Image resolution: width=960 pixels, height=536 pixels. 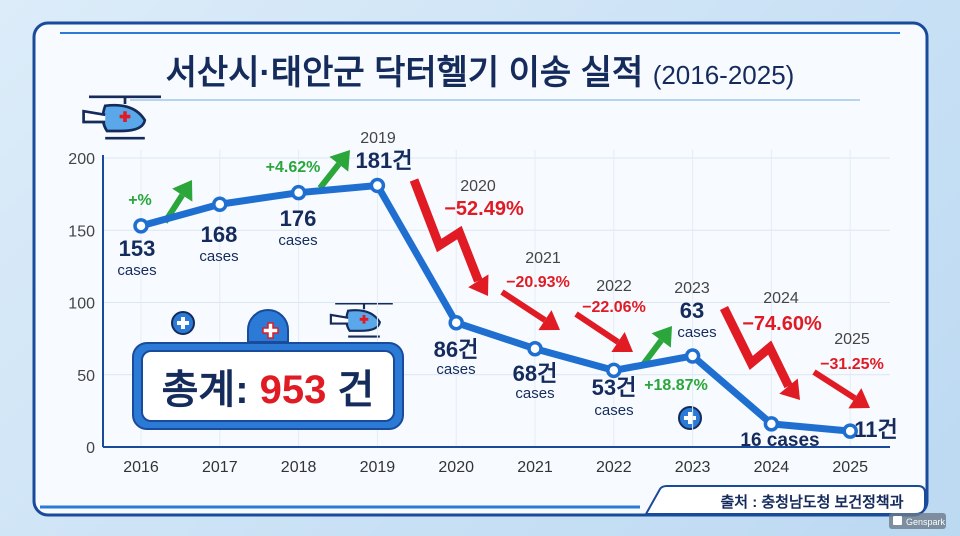 What do you see at coordinates (220, 467) in the screenshot?
I see `x-tick-label: 2017` at bounding box center [220, 467].